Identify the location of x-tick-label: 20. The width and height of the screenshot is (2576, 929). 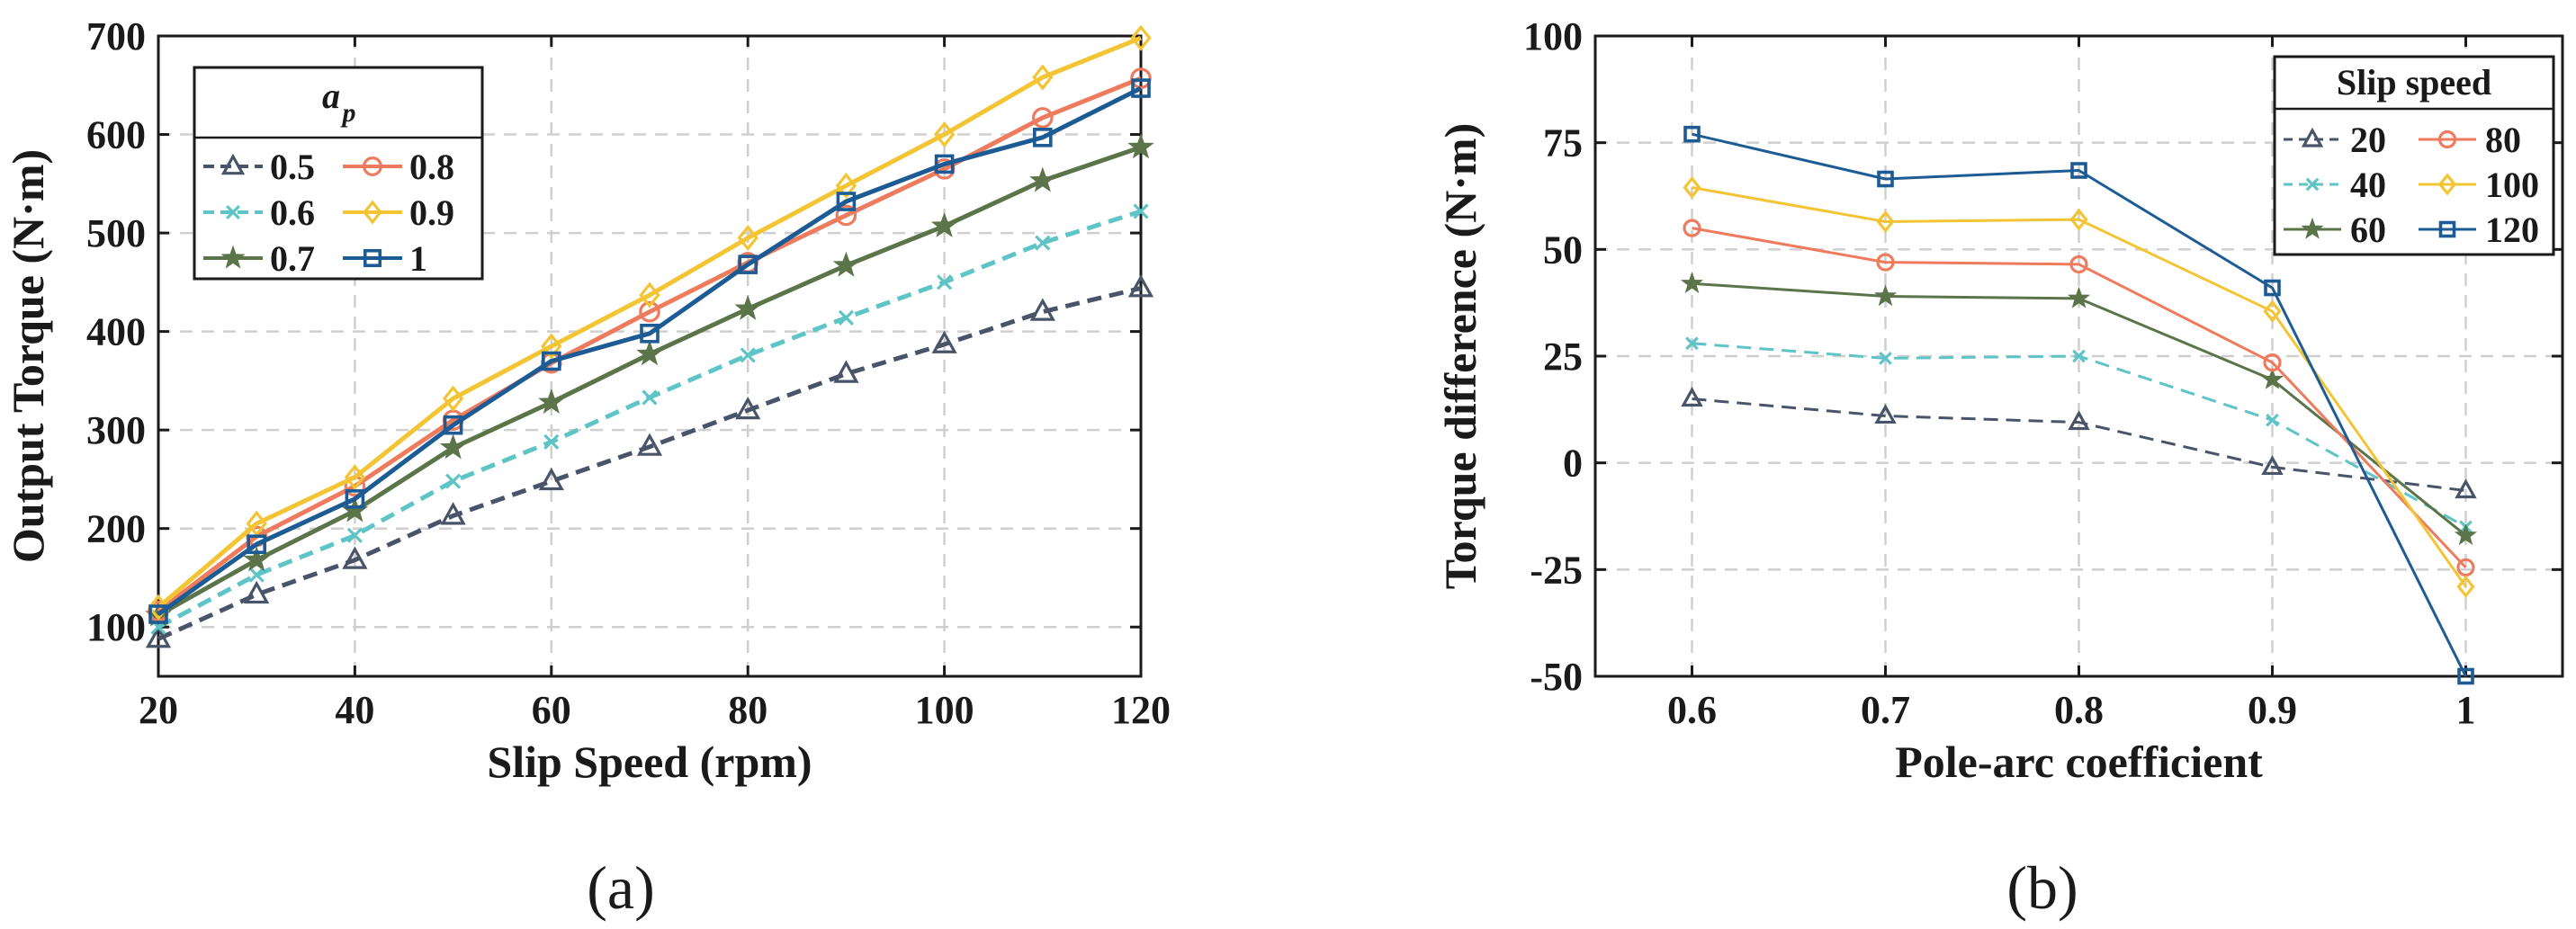
(159, 710).